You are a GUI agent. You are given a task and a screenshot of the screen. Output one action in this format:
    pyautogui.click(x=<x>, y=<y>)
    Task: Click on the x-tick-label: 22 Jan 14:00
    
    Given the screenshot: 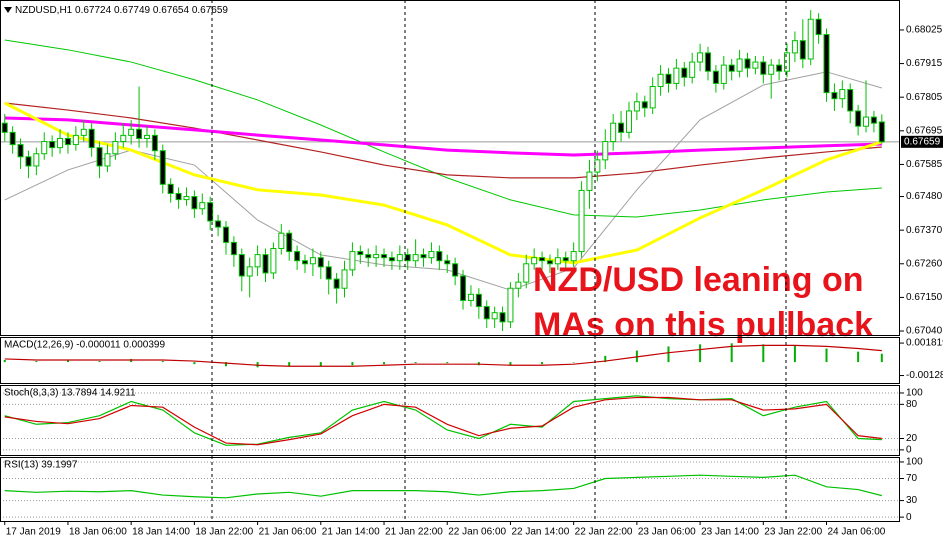 What is the action you would take?
    pyautogui.click(x=540, y=532)
    